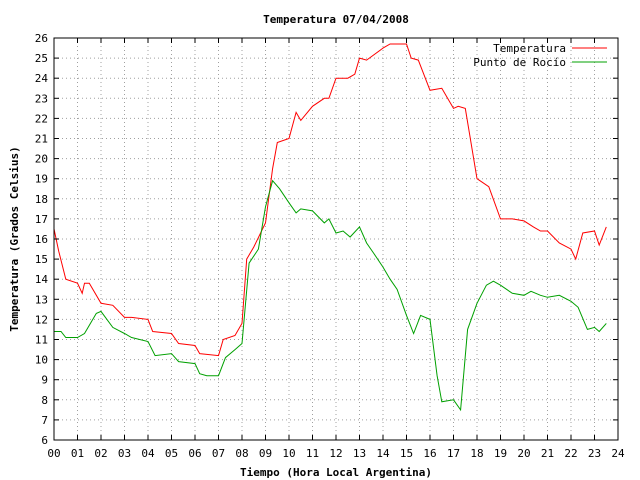  I want to click on y-tick-labels: 6 7 8 9 10 11 12 13 14 15 16 17 18 19 20 21 22 23 24 25 26, so click(42, 239).